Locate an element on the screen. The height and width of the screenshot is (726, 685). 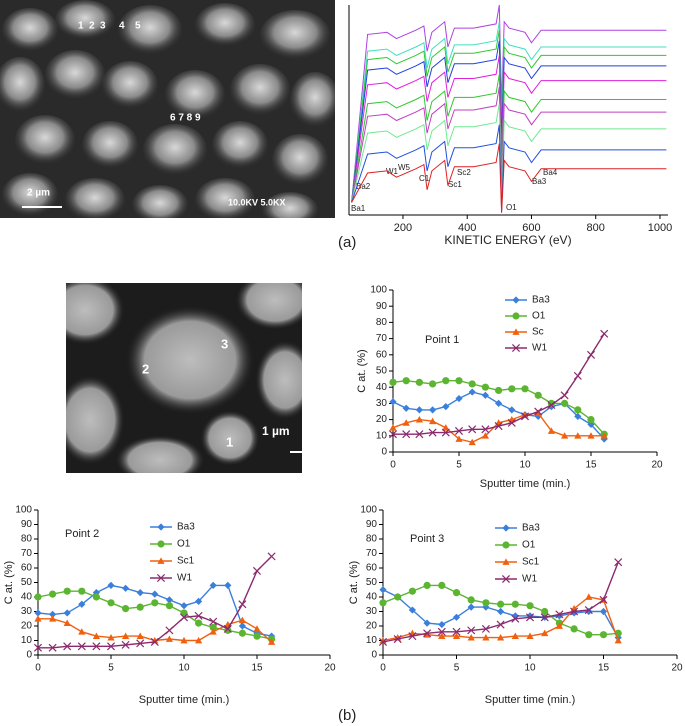
legend-label: Sc is located at coordinates (538, 332).